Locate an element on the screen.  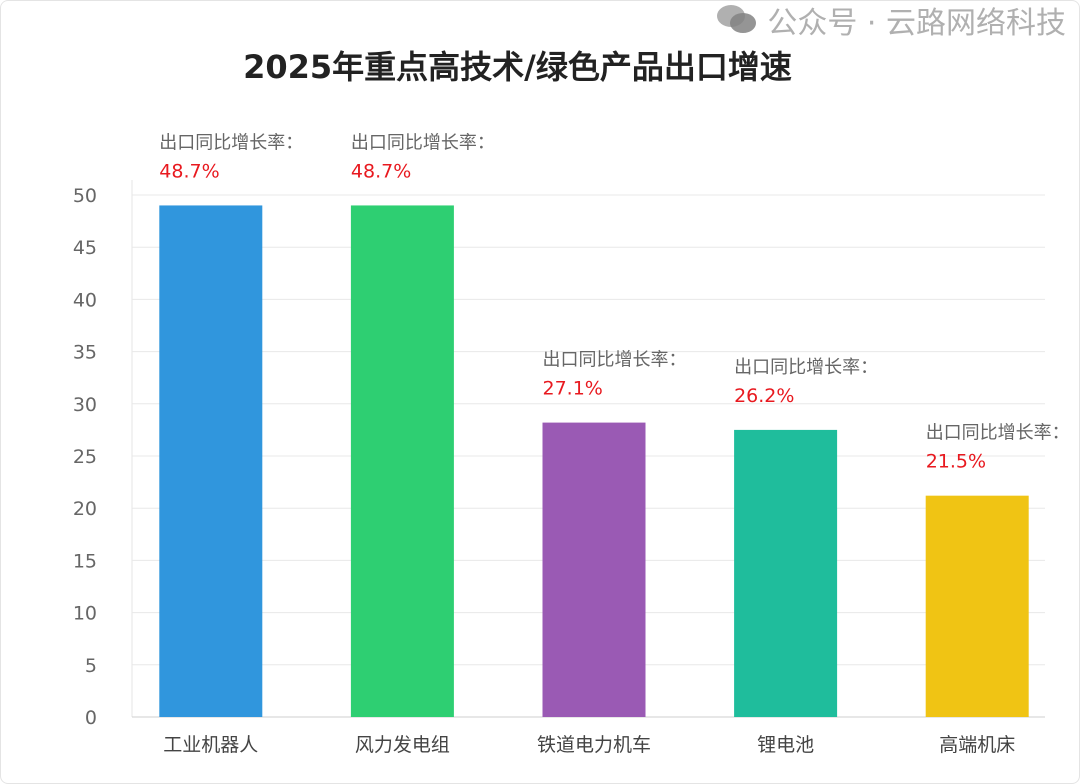
chart-title: 2025年重点高技术/绿色产品出口增速 is located at coordinates (517, 67).